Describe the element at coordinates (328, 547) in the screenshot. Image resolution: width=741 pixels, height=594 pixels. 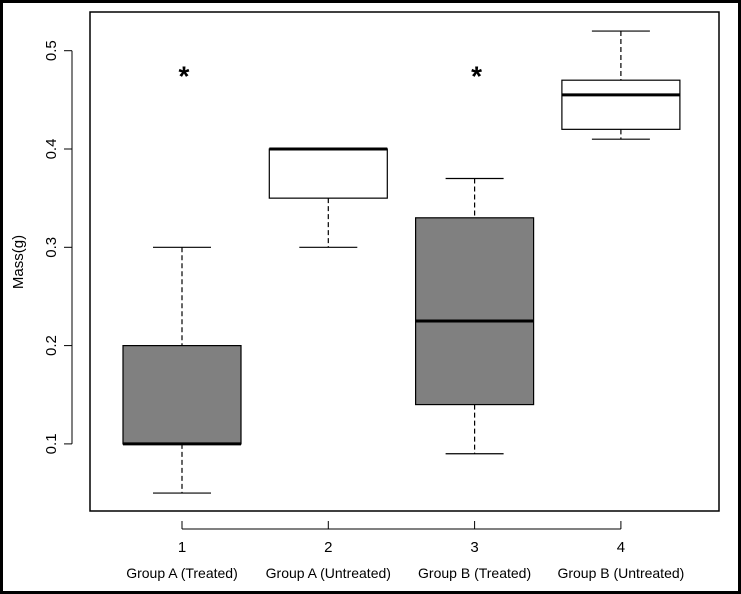
I see `x-tick-label: 2` at that location.